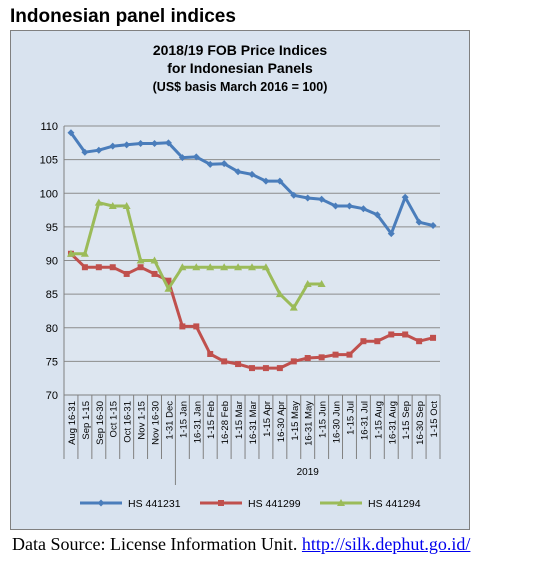 This screenshot has width=551, height=566. Describe the element at coordinates (406, 420) in the screenshot. I see `x-tick-label: 1-15 Sep` at that location.